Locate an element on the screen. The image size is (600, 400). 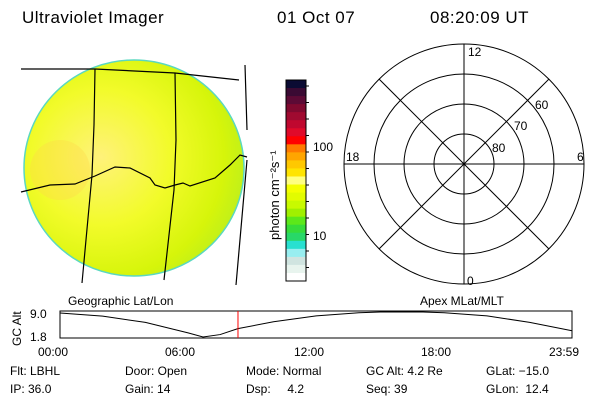
mlt-label-12: 12 is located at coordinates (475, 52).